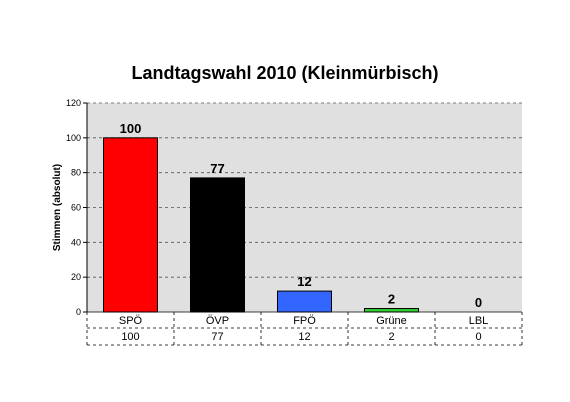 The width and height of the screenshot is (570, 402). Describe the element at coordinates (217, 337) in the screenshot. I see `table-value: 77` at that location.